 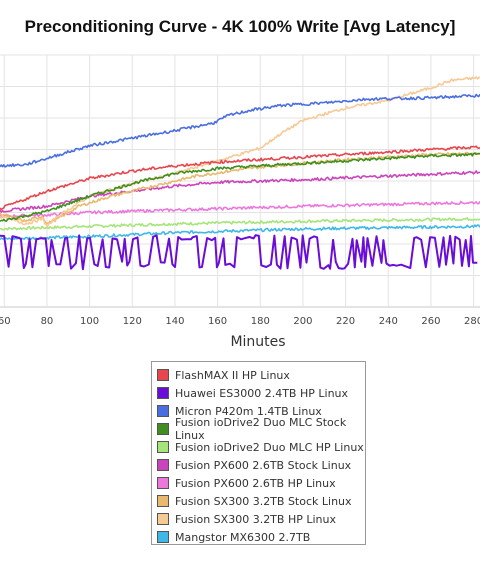 I want to click on legend-label: Huawei ES3000 2.4TB HP Linux, so click(x=262, y=393).